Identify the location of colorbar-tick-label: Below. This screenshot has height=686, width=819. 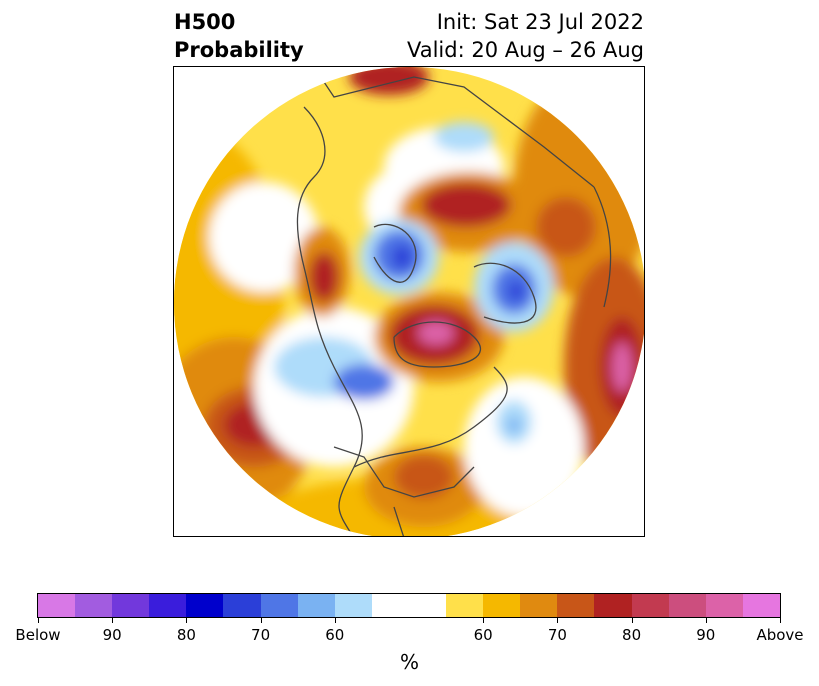
(38, 635).